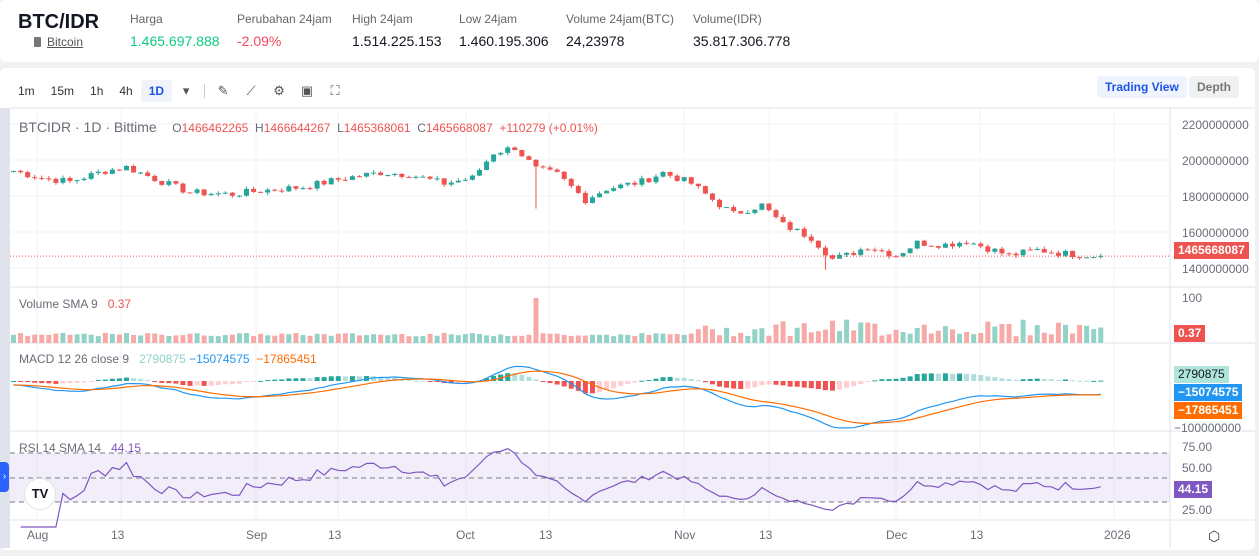  Describe the element at coordinates (4, 477) in the screenshot. I see `expand-sidebar-button: ›` at that location.